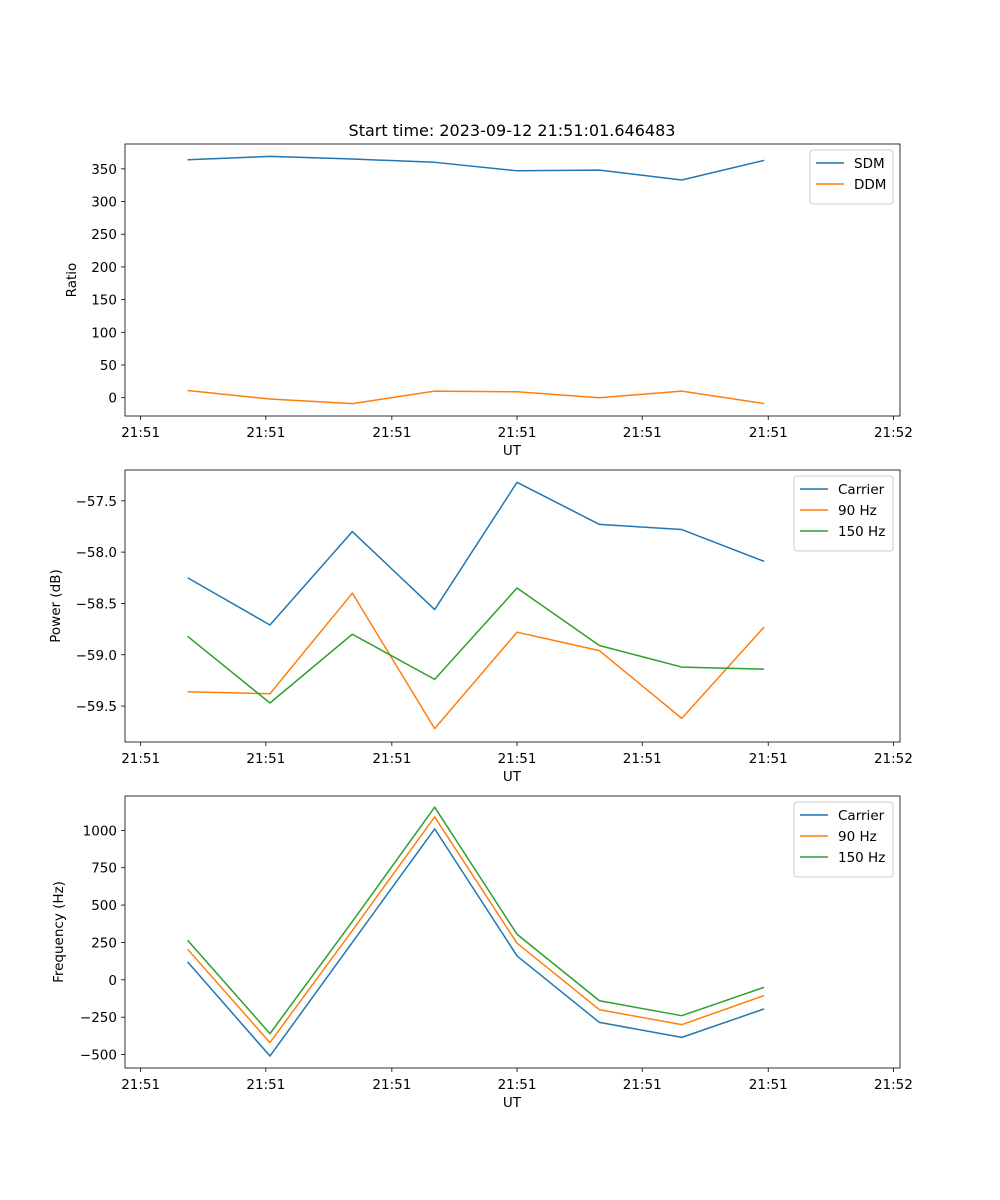 This screenshot has height=1200, width=1000. Describe the element at coordinates (96, 553) in the screenshot. I see `y-tick-label: −58.0` at that location.